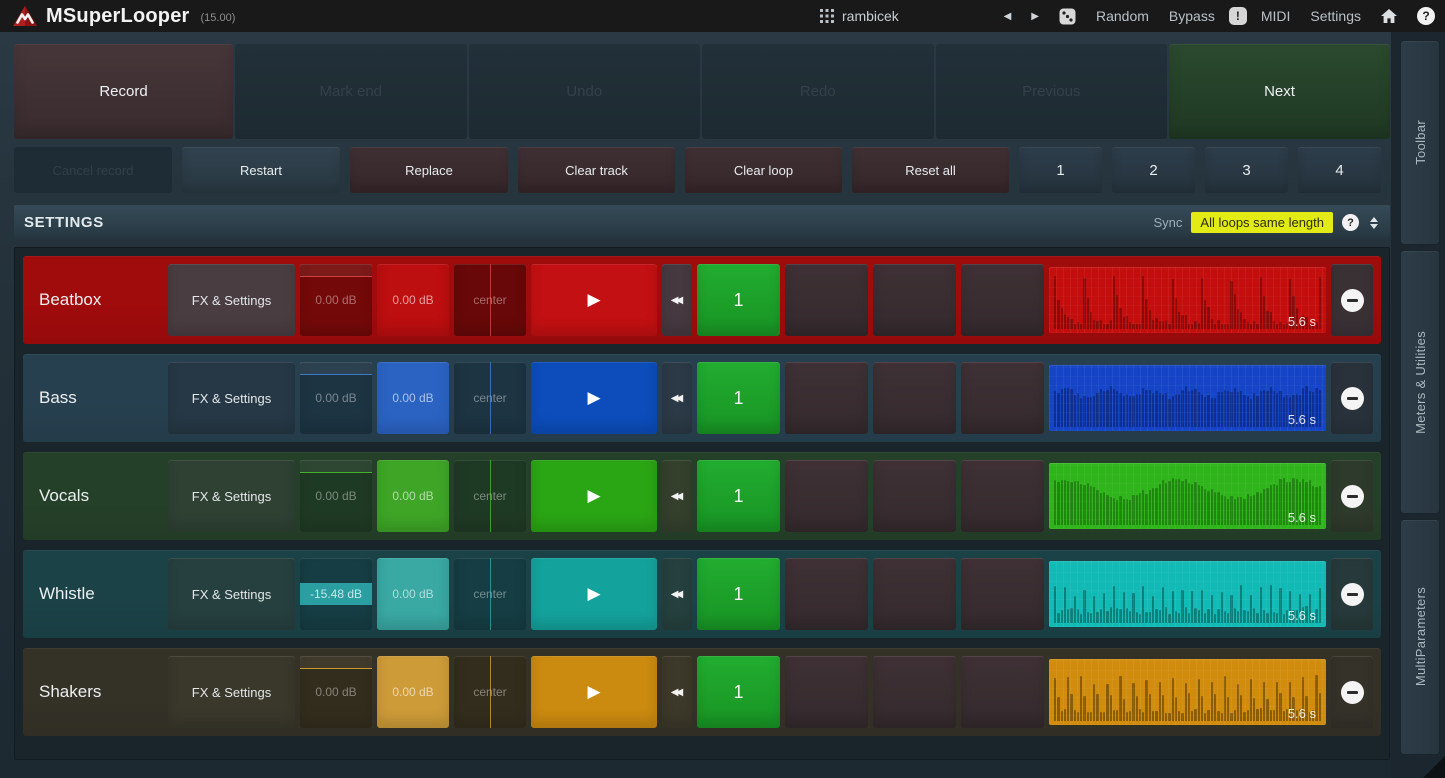 The width and height of the screenshot is (1445, 778). What do you see at coordinates (261, 170) in the screenshot?
I see `restart-button: Restart` at bounding box center [261, 170].